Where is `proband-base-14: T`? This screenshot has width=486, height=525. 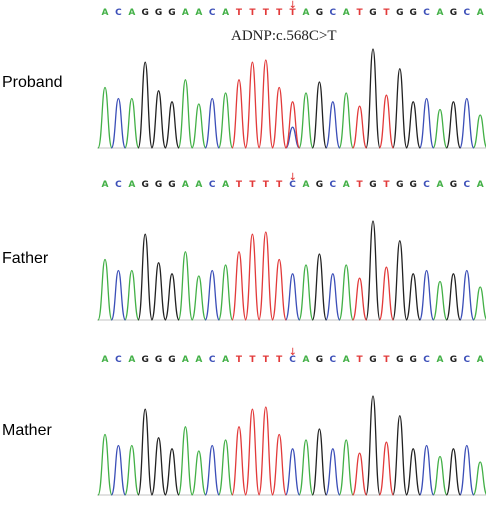
proband-base-14: T is located at coordinates (292, 13).